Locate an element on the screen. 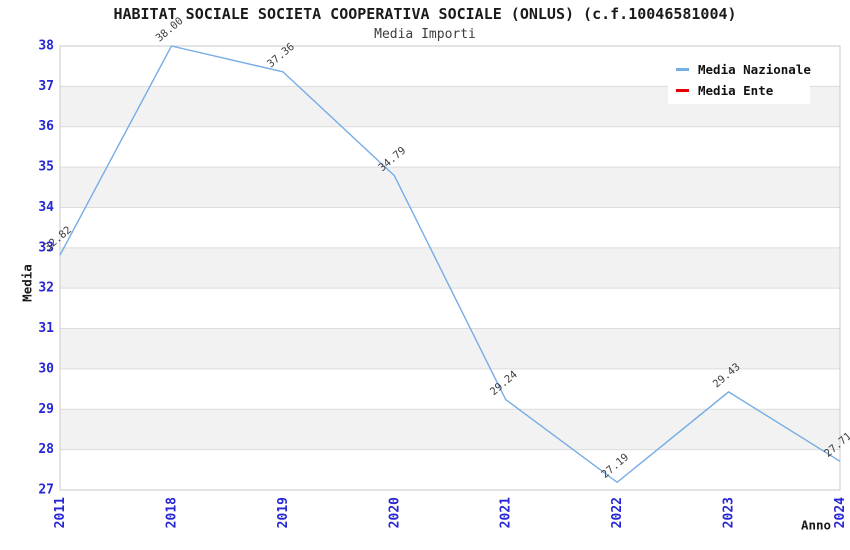 This screenshot has width=850, height=550. x-tick-label: 2018 is located at coordinates (171, 512).